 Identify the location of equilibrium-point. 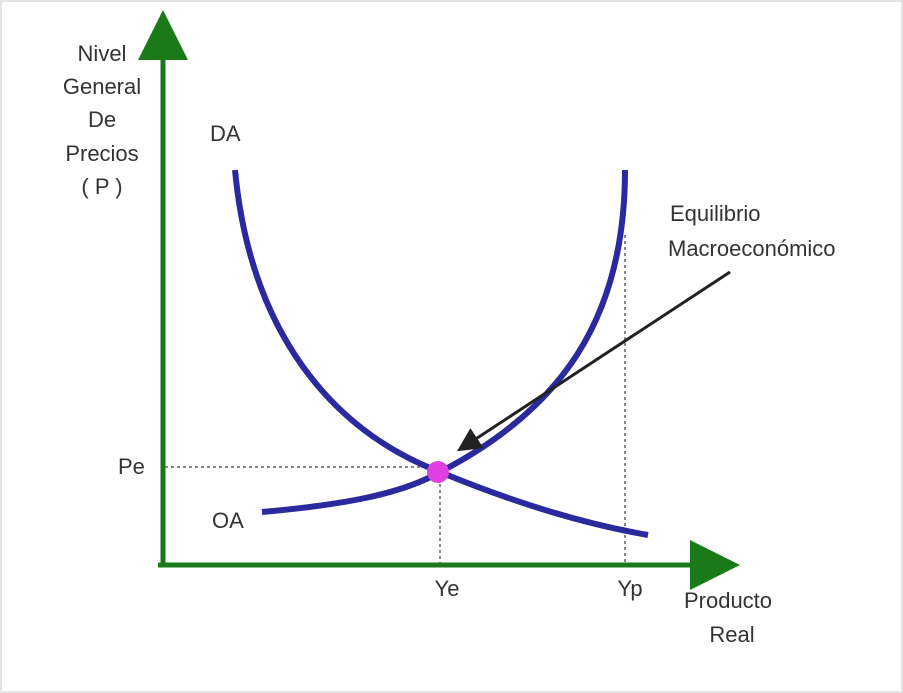
(438, 472).